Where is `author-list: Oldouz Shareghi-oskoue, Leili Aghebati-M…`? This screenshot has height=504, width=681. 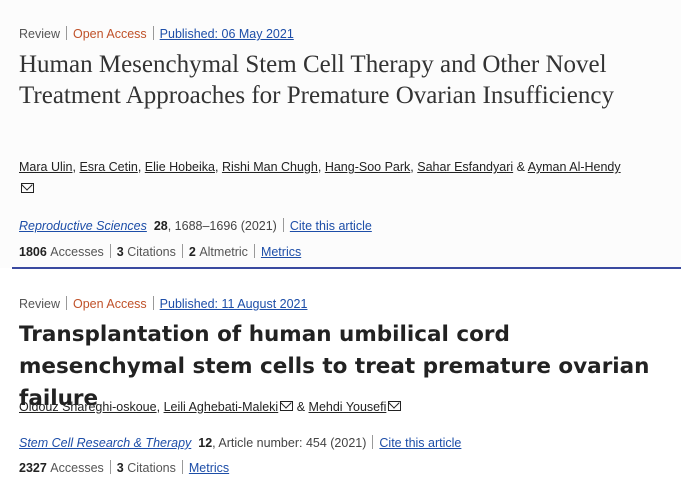 author-list: Oldouz Shareghi-oskoue, Leili Aghebati-M… is located at coordinates (210, 407).